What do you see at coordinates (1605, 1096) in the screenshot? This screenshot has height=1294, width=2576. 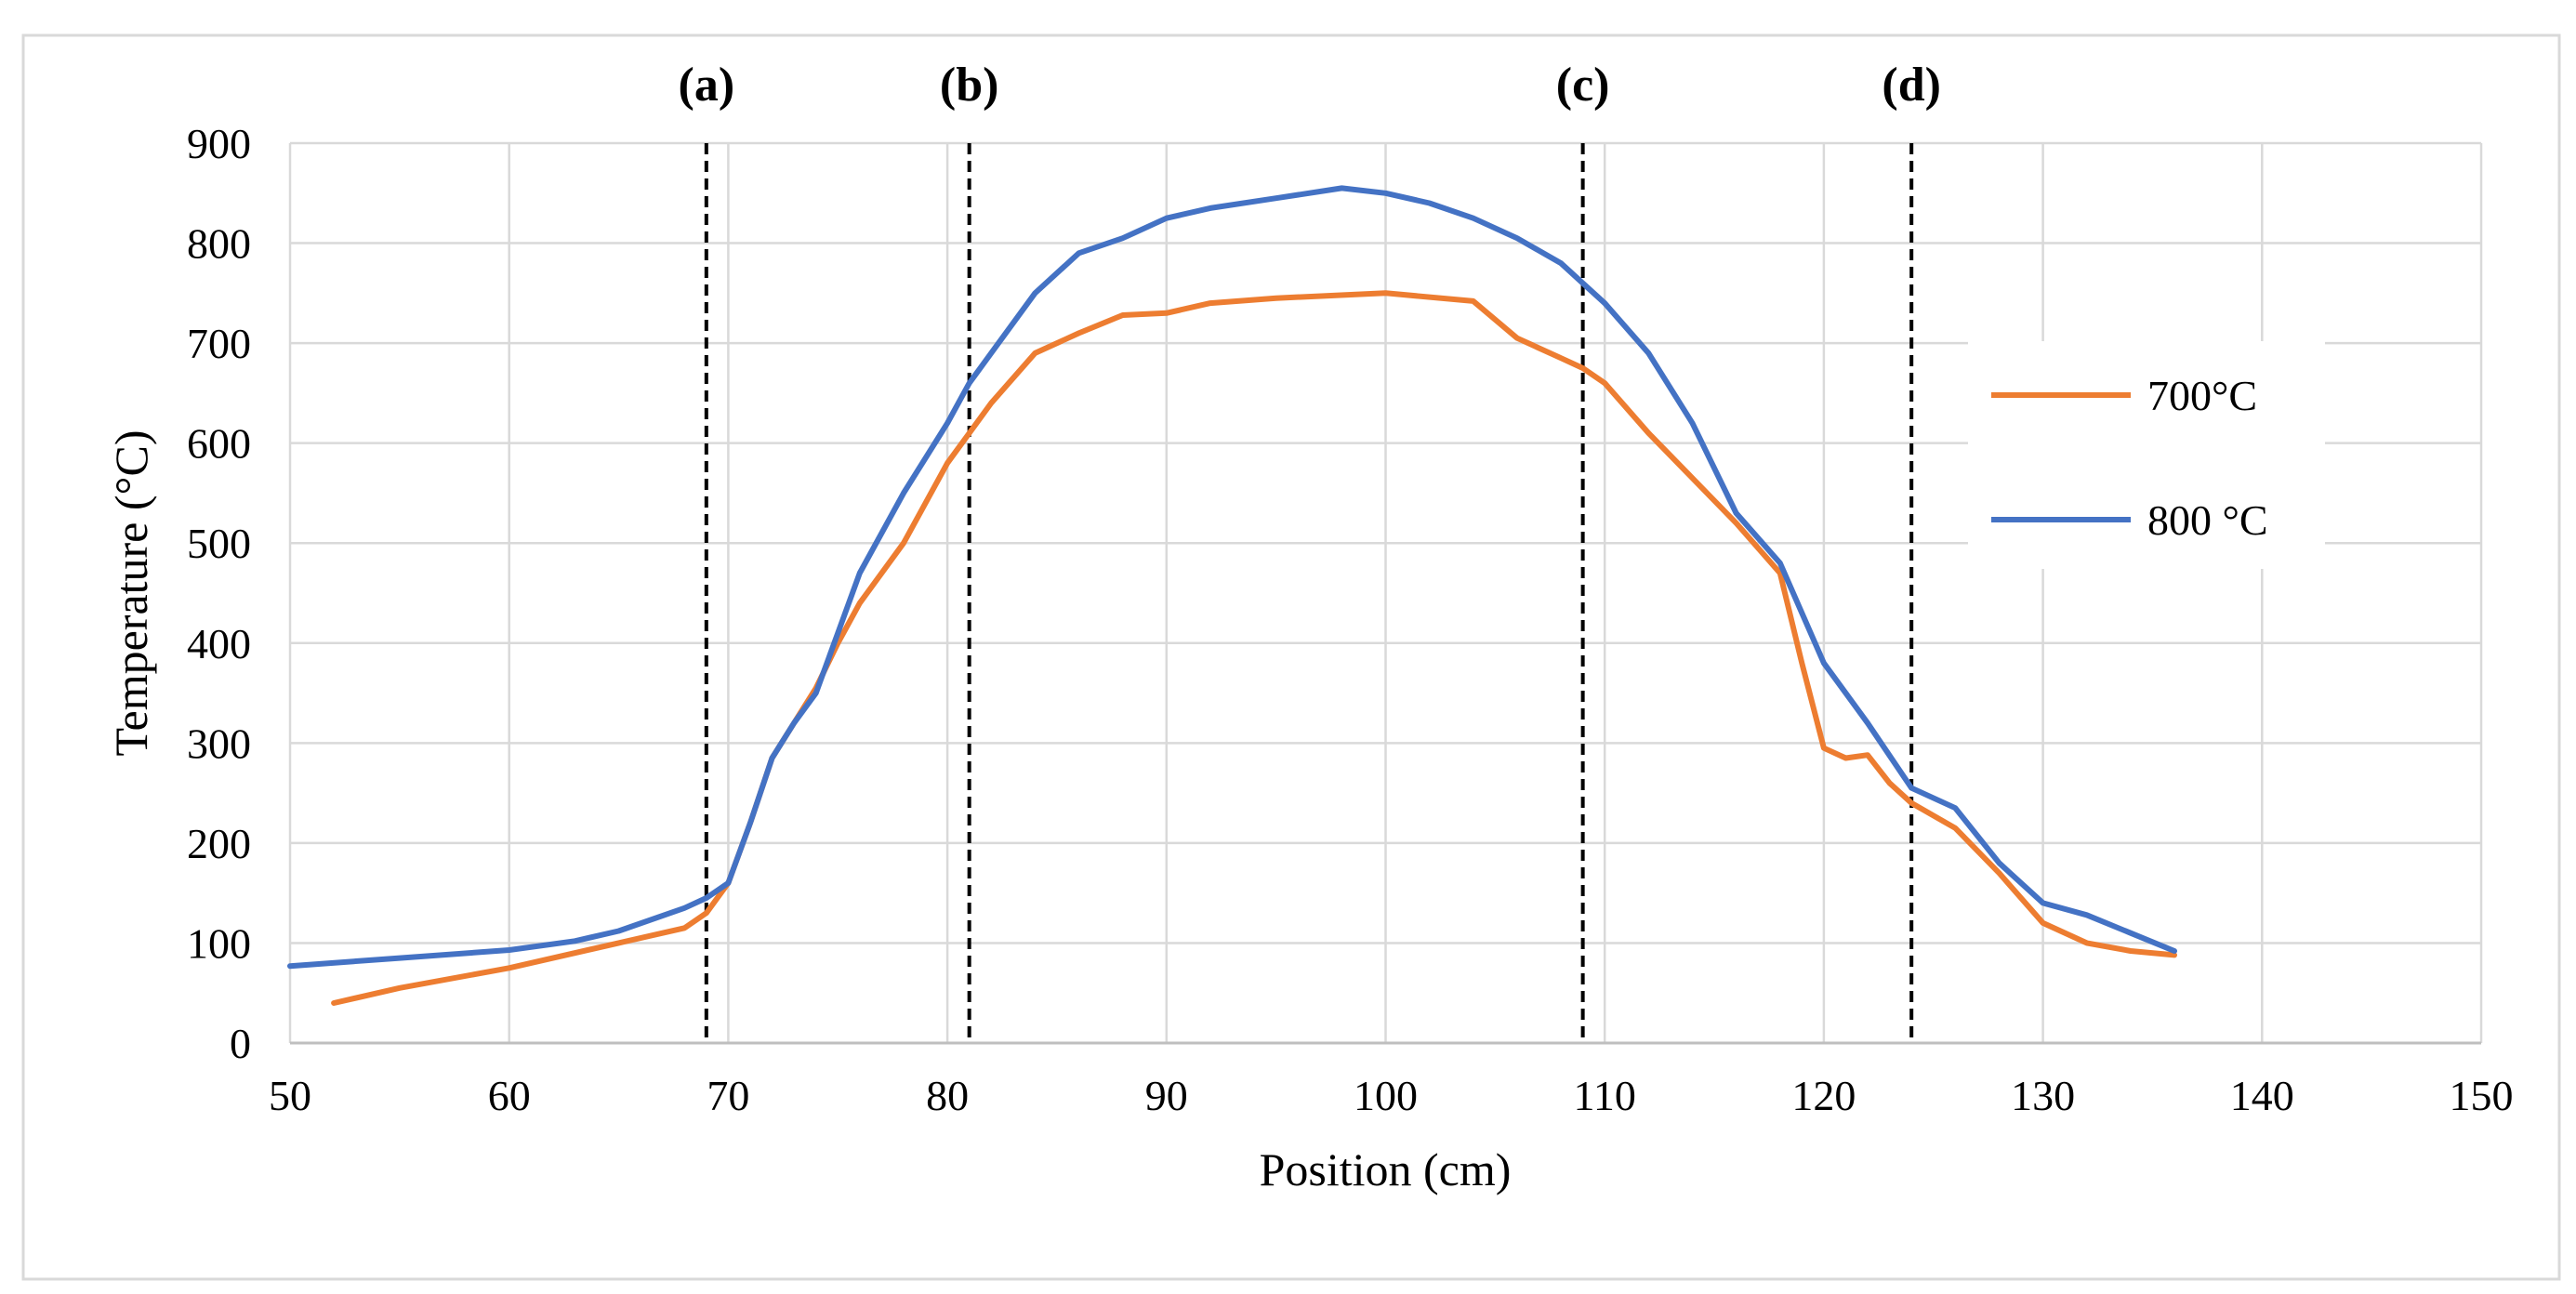 I see `x-tick-label: 110` at bounding box center [1605, 1096].